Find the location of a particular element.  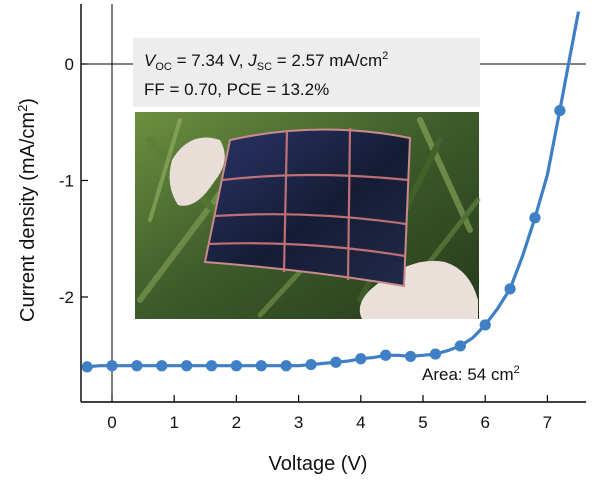

y-tick-label: 0 is located at coordinates (69, 64).